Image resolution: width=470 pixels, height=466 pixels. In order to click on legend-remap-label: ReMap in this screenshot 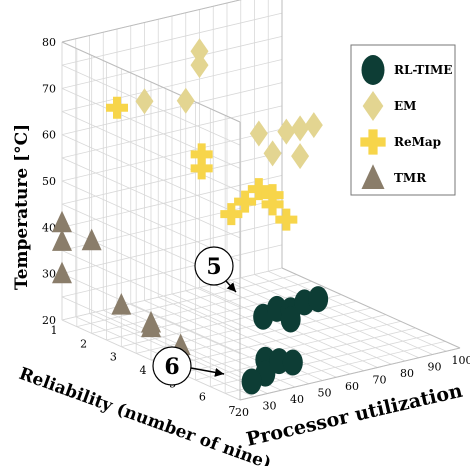, I will do `click(417, 142)`.